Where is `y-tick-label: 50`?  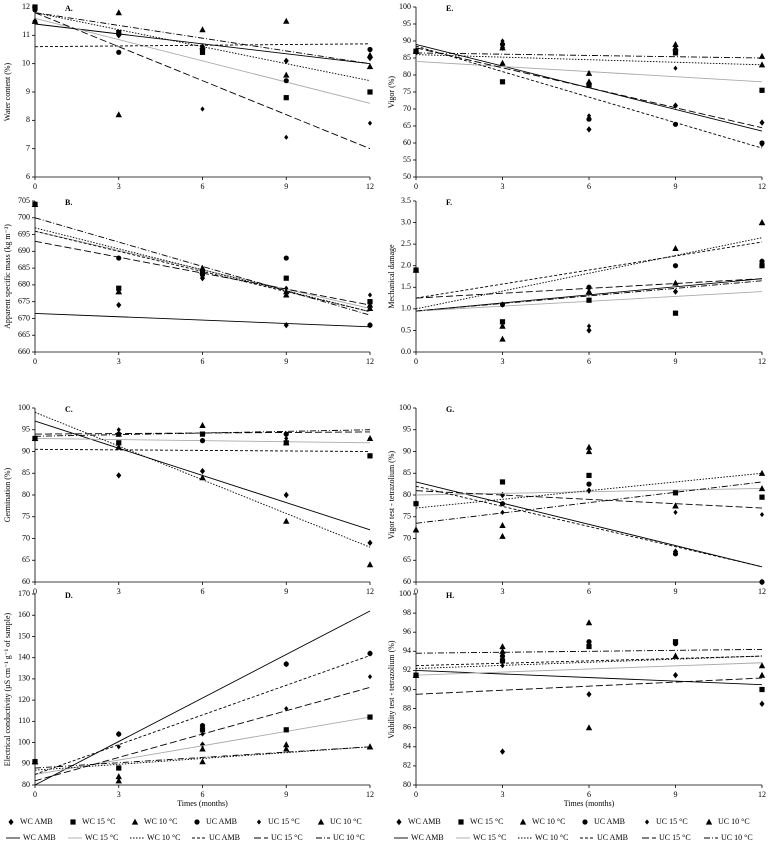 y-tick-label: 50 is located at coordinates (407, 176).